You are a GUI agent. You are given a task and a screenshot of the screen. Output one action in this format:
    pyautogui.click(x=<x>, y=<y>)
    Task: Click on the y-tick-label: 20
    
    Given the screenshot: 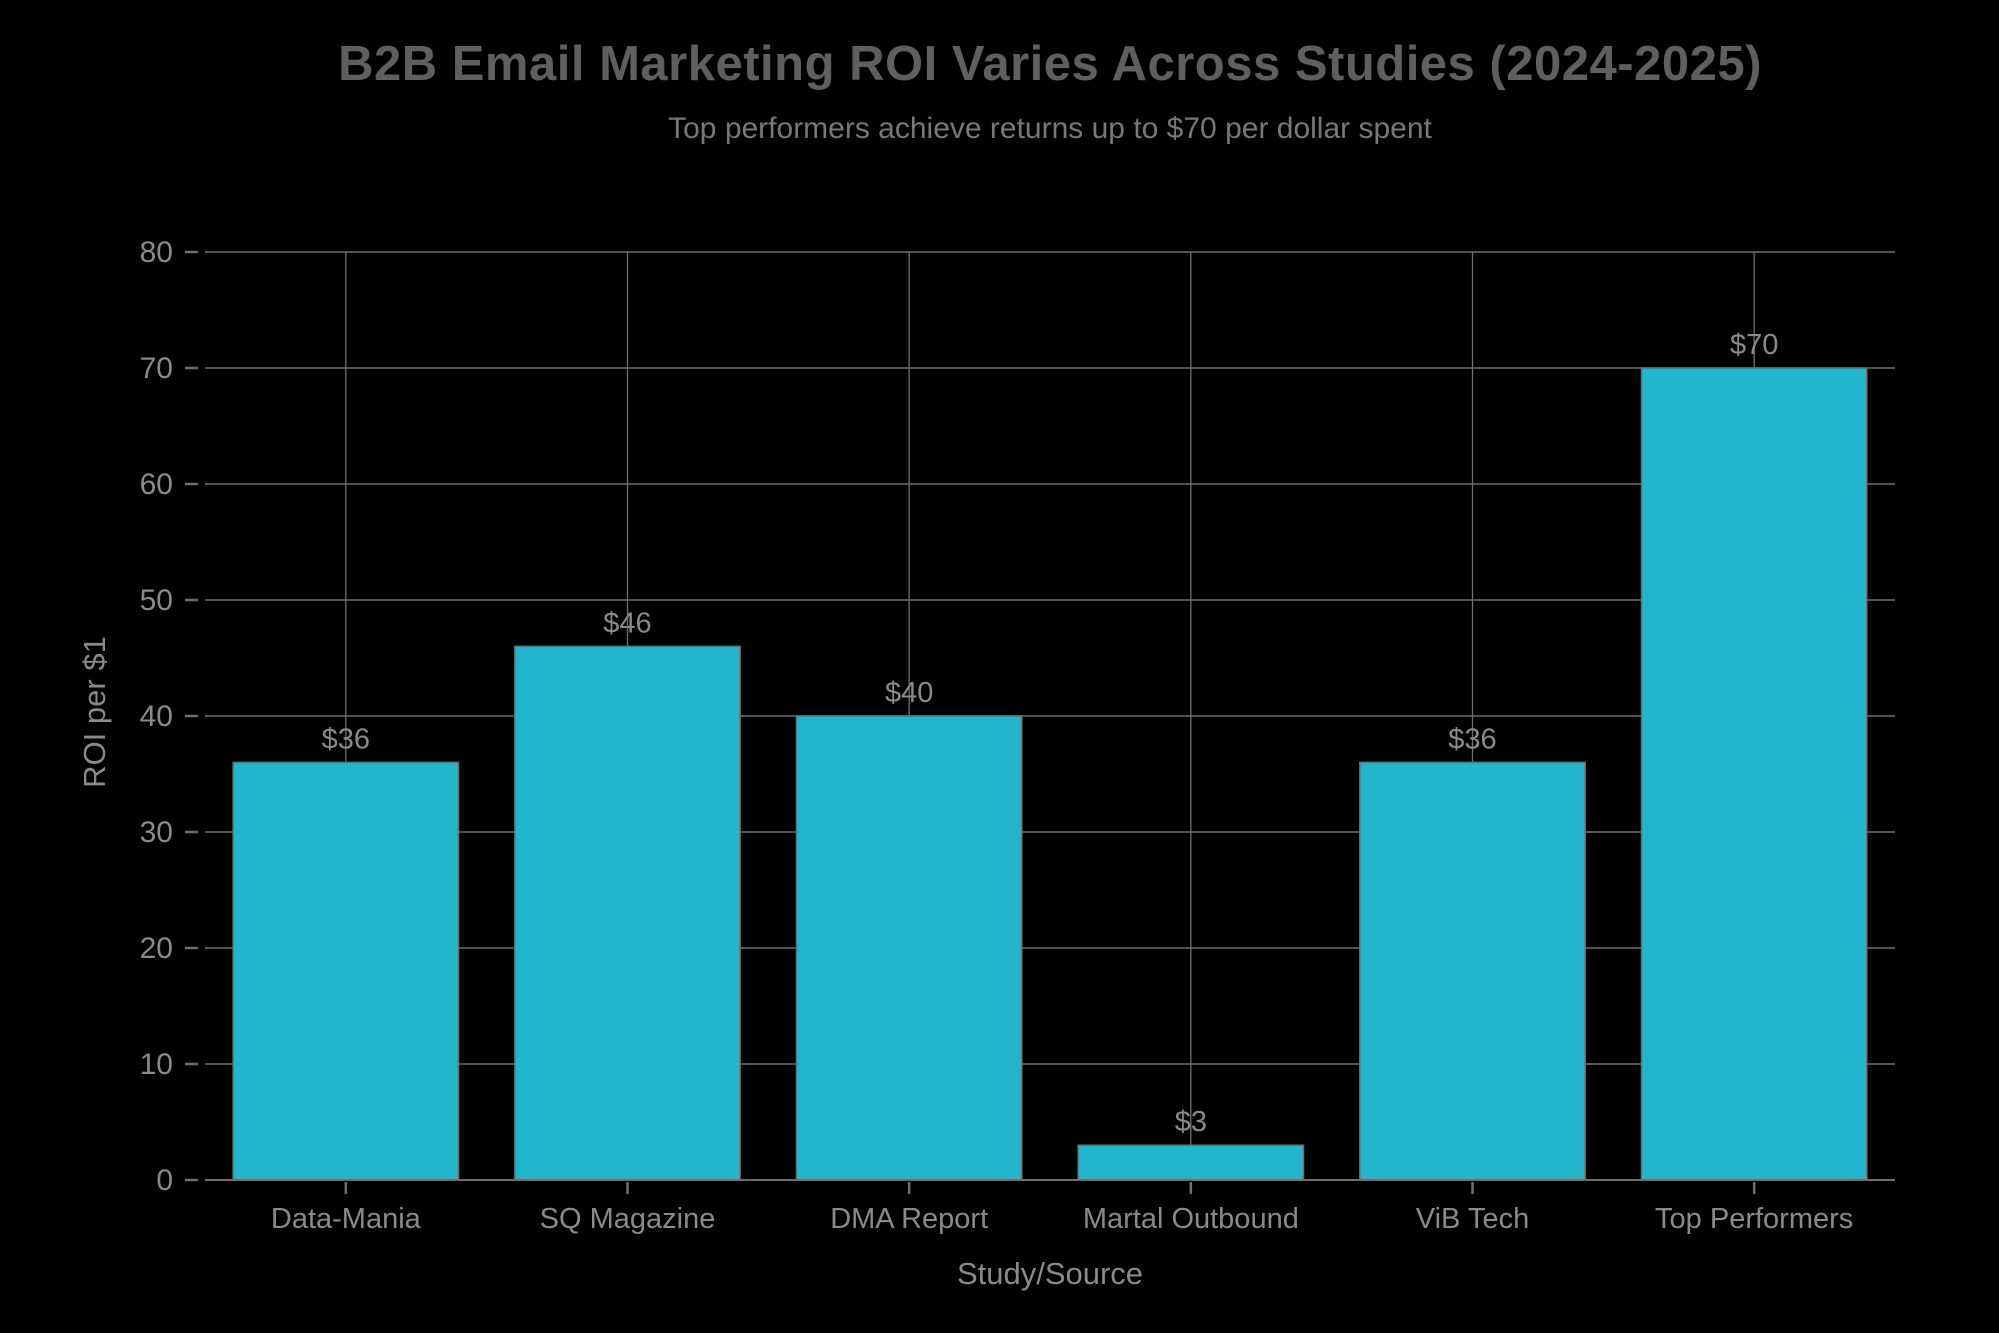 What is the action you would take?
    pyautogui.click(x=156, y=948)
    